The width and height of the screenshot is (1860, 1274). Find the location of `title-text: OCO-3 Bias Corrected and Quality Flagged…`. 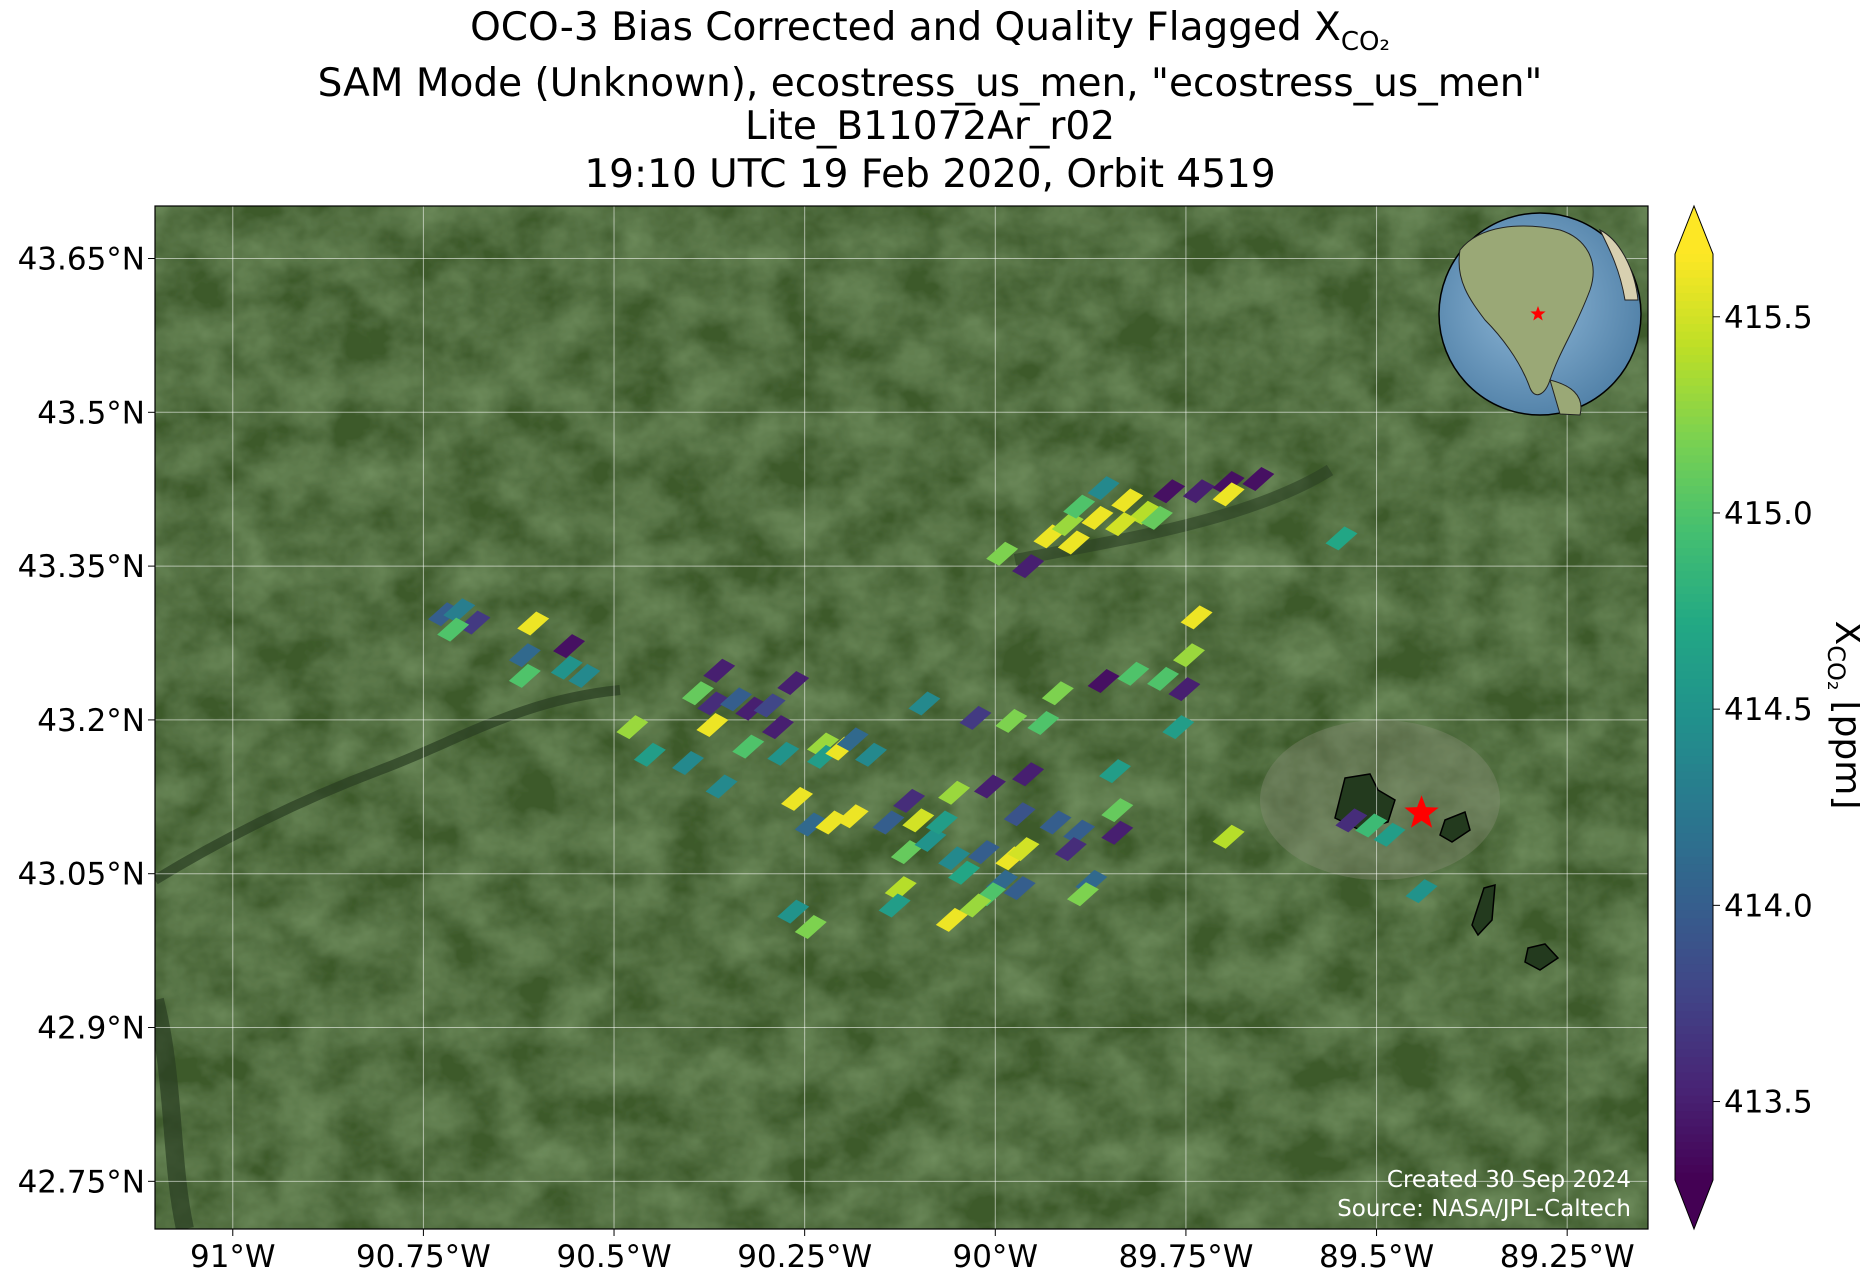

title-text: OCO-3 Bias Corrected and Quality Flagged… is located at coordinates (905, 27).